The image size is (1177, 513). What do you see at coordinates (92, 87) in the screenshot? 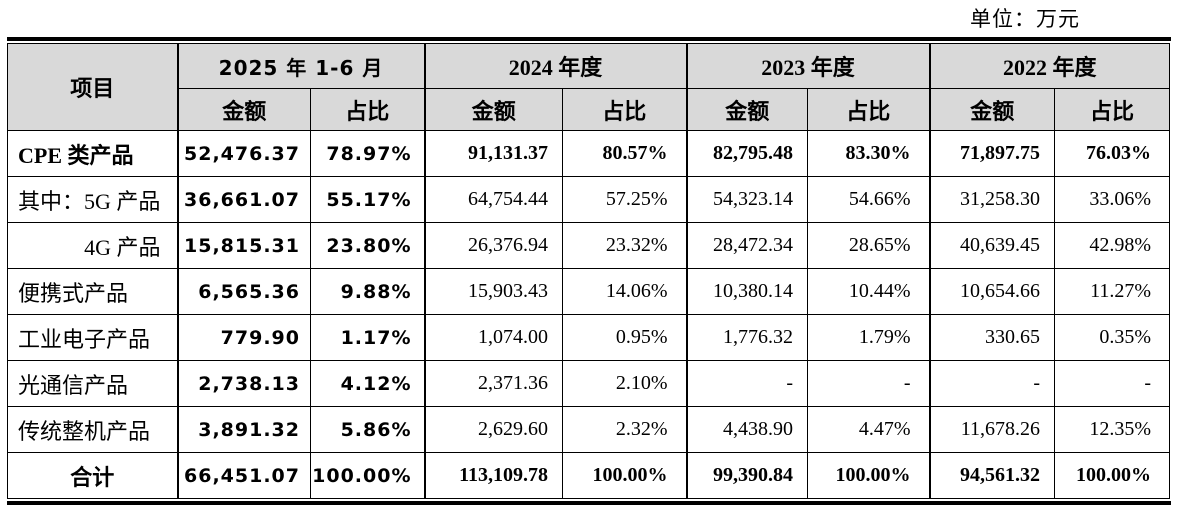
I see `item-column-header: 项目` at bounding box center [92, 87].